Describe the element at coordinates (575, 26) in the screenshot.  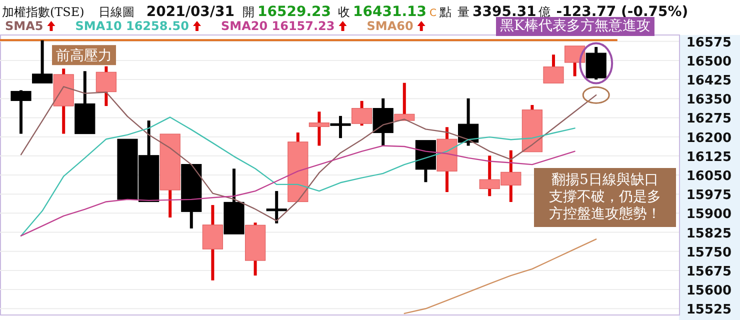
I see `text: 黑K棒代表多方無意進攻` at that location.